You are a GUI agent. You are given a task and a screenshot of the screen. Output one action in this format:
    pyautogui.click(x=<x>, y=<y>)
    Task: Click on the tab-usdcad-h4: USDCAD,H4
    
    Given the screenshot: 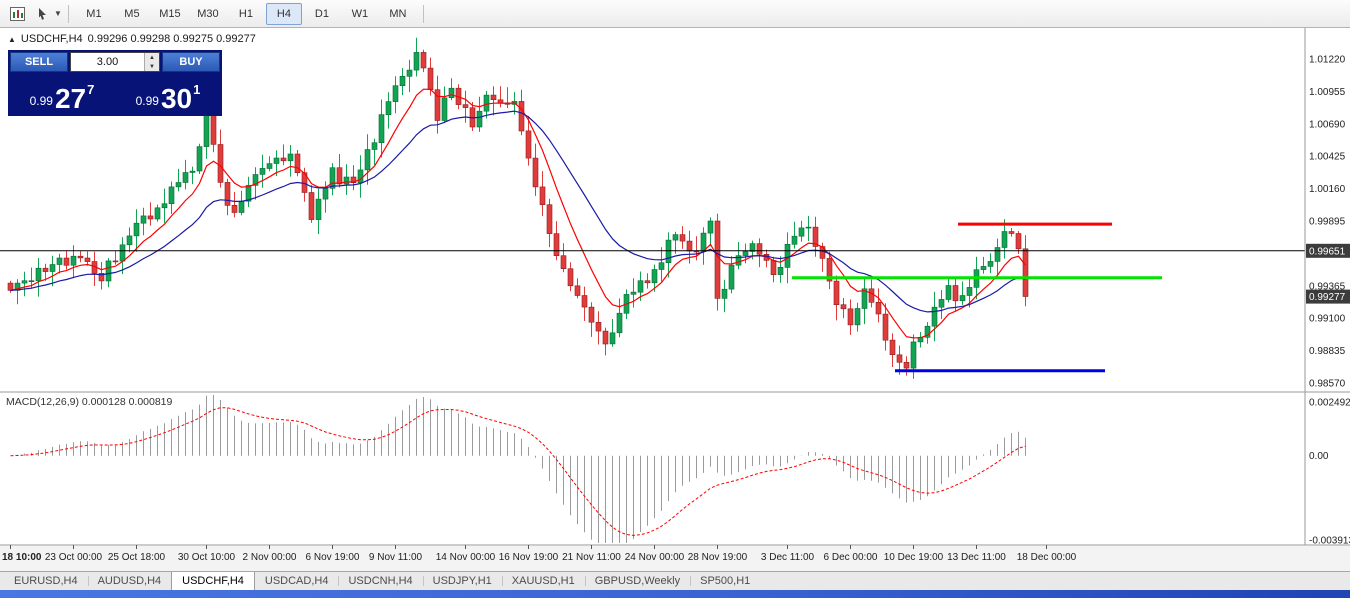 What is the action you would take?
    pyautogui.click(x=296, y=581)
    